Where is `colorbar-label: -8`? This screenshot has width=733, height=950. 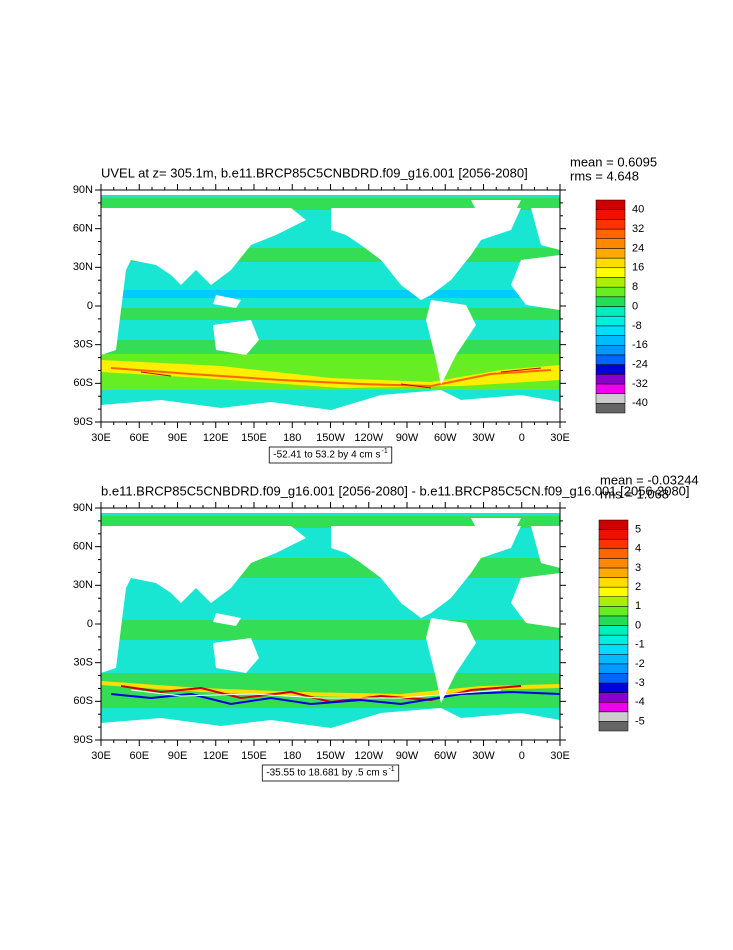 colorbar-label: -8 is located at coordinates (637, 326).